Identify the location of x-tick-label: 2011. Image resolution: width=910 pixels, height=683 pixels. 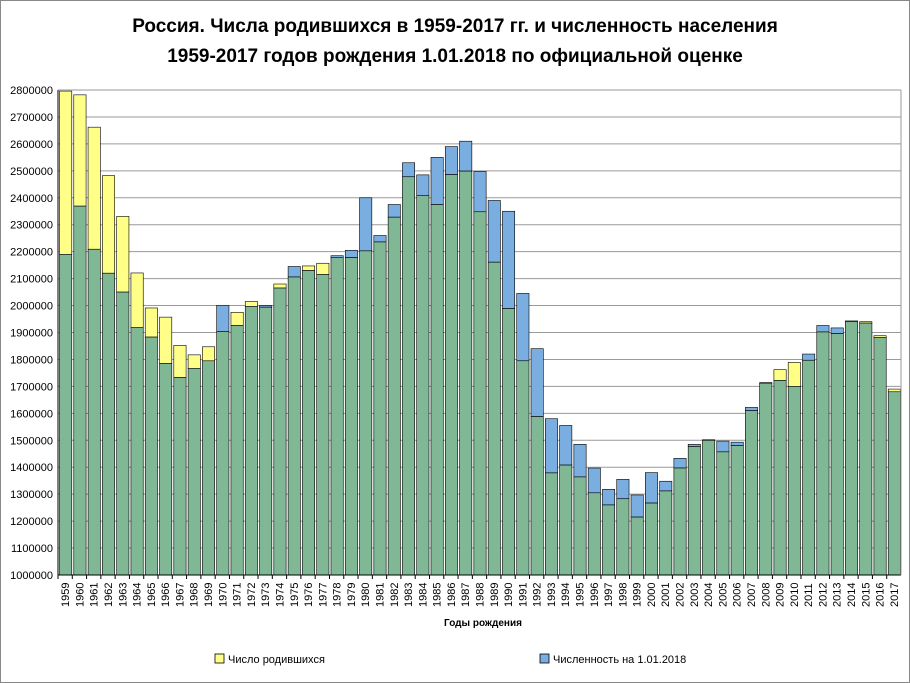
(809, 595).